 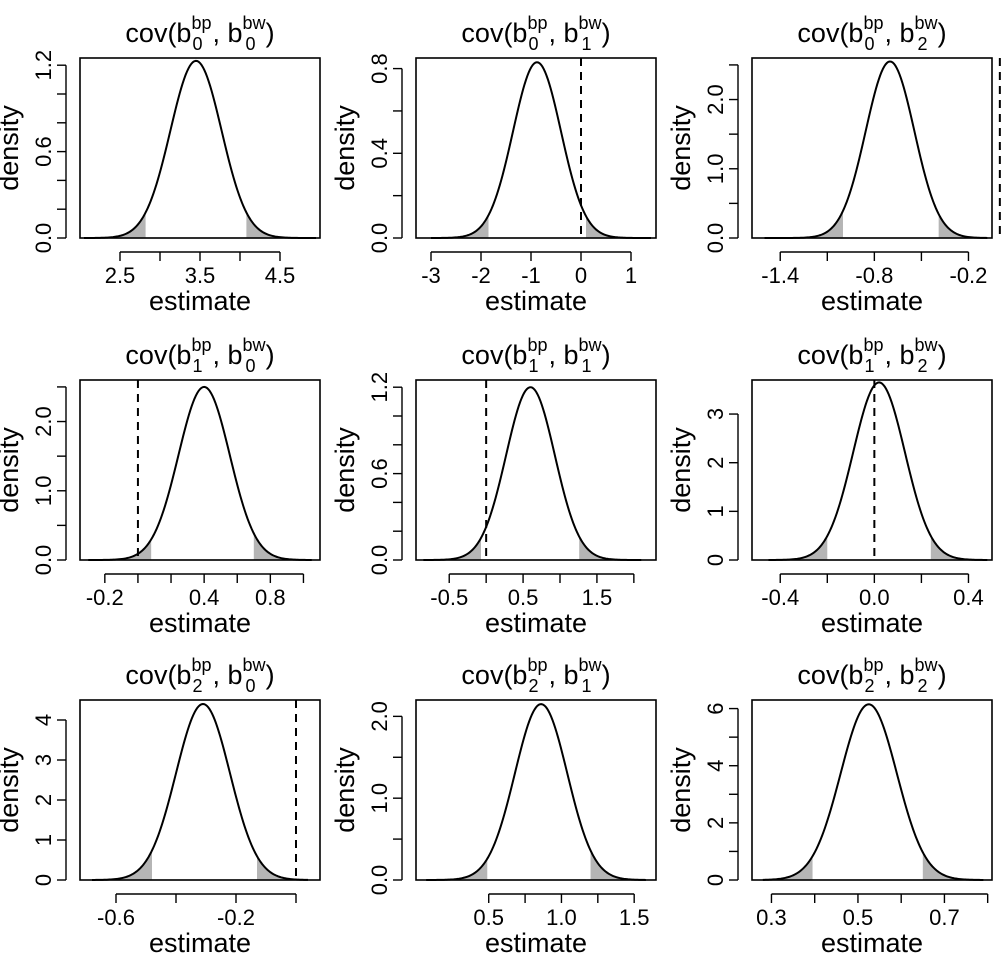 What do you see at coordinates (631, 275) in the screenshot?
I see `x-tick-label: 1` at bounding box center [631, 275].